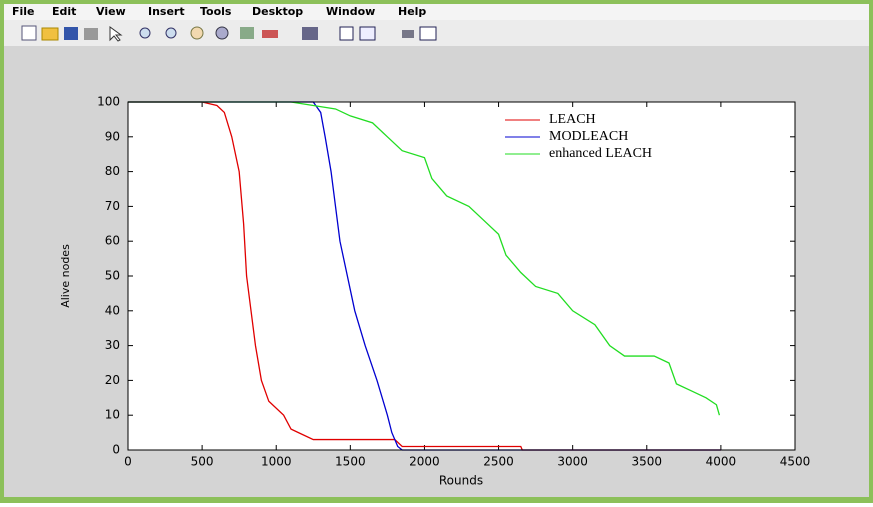 The image size is (873, 507). What do you see at coordinates (202, 462) in the screenshot?
I see `x-tick-label: 500` at bounding box center [202, 462].